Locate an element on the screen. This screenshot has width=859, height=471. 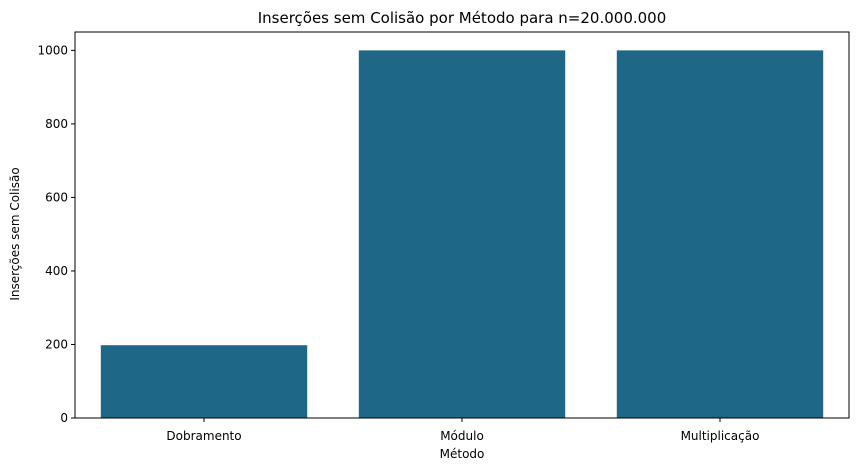
y-tick-label: 1000 is located at coordinates (52, 50).